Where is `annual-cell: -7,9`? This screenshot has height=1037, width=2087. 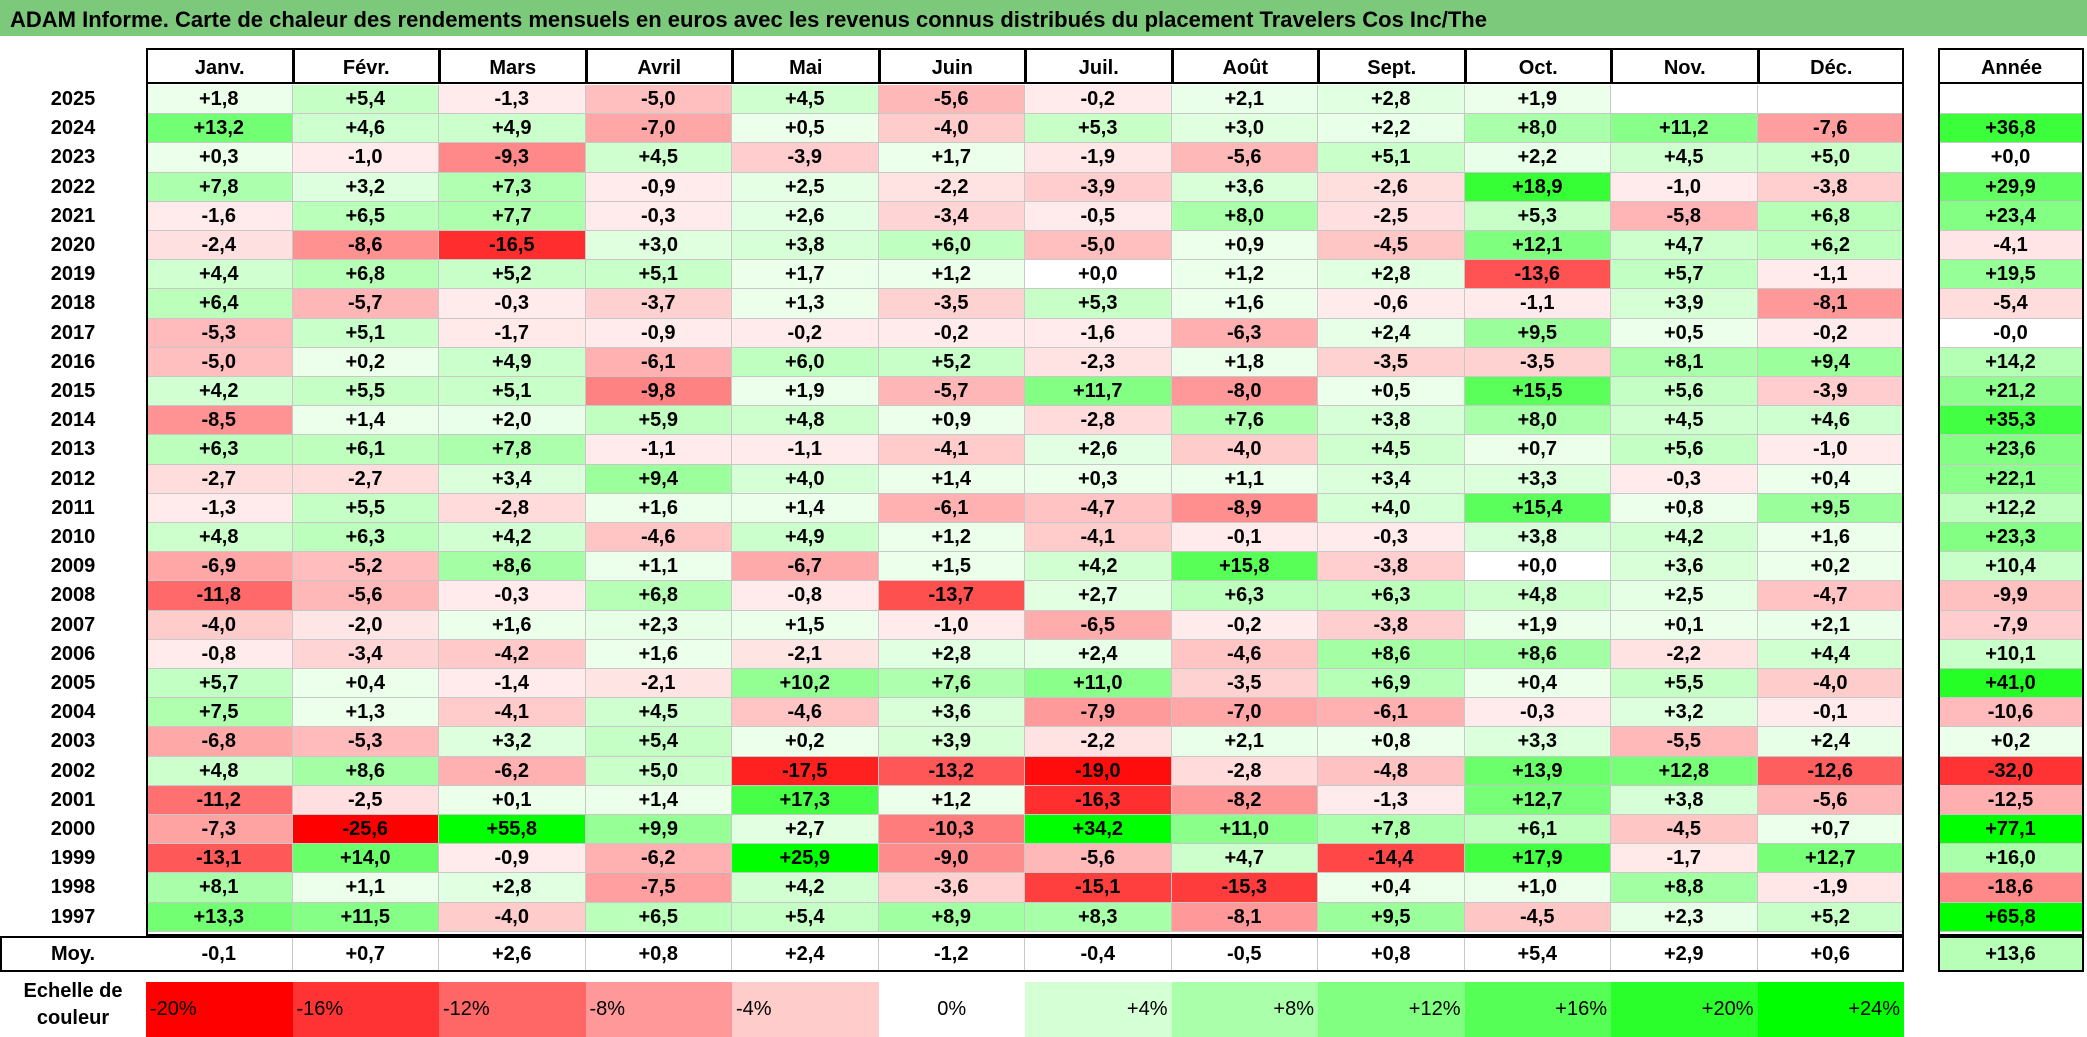
annual-cell: -7,9 is located at coordinates (2011, 625).